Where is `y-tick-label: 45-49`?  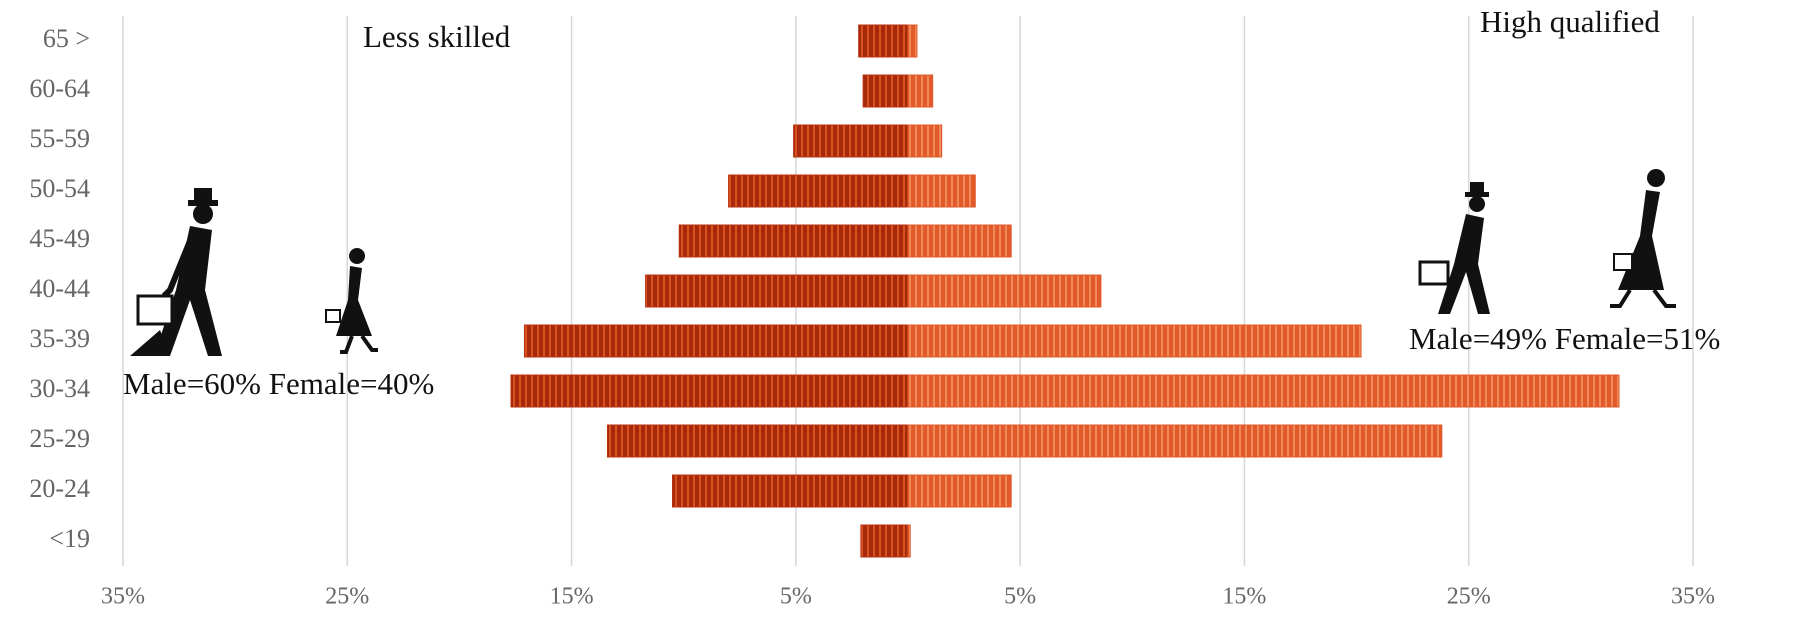 y-tick-label: 45-49 is located at coordinates (59, 238).